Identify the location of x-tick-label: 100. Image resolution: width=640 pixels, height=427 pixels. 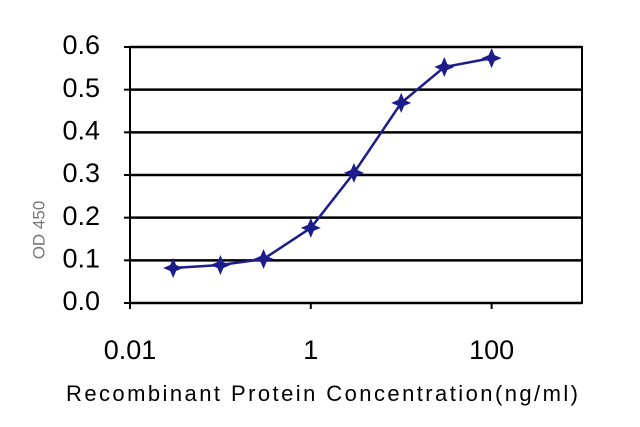
(491, 350).